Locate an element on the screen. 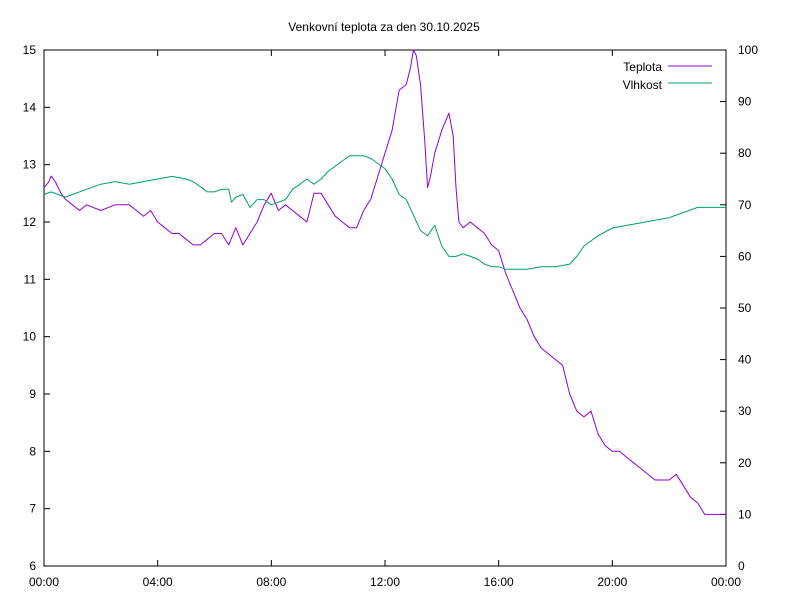  left-tick-label: 13 is located at coordinates (30, 165).